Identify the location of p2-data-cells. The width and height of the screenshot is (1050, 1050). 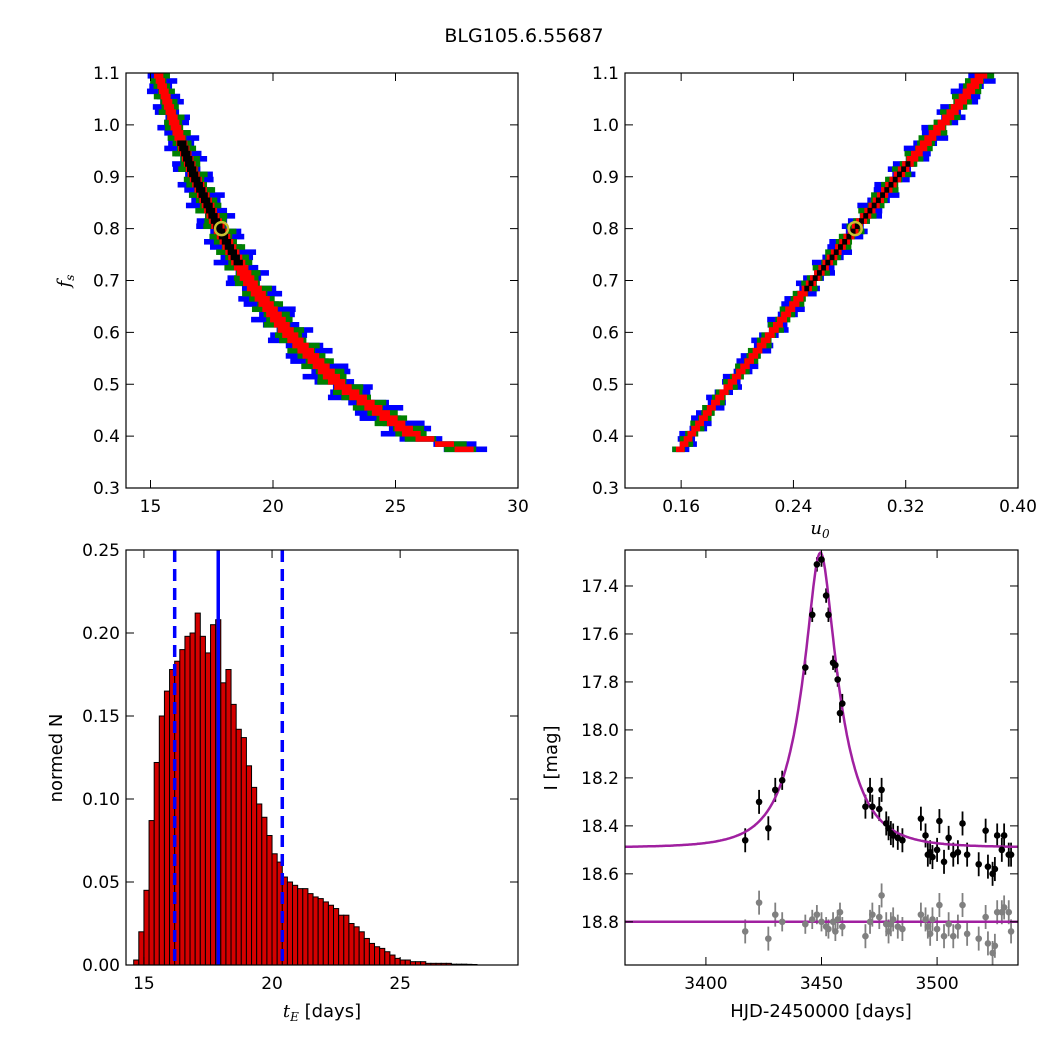
(834, 263).